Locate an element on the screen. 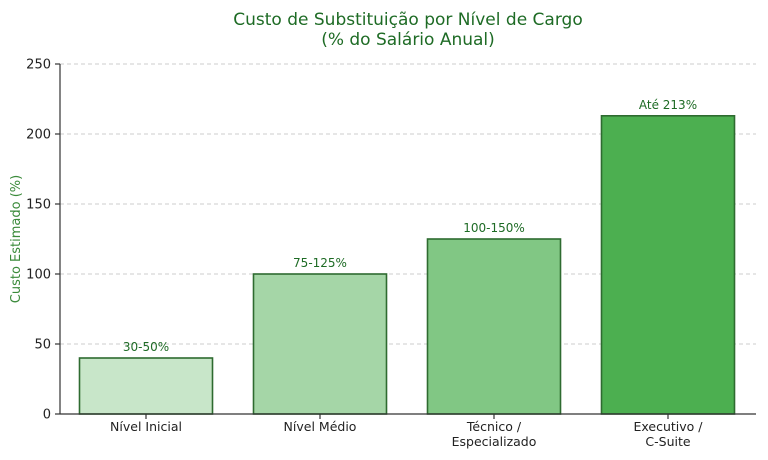  y-tick-label: 150 is located at coordinates (38, 205).